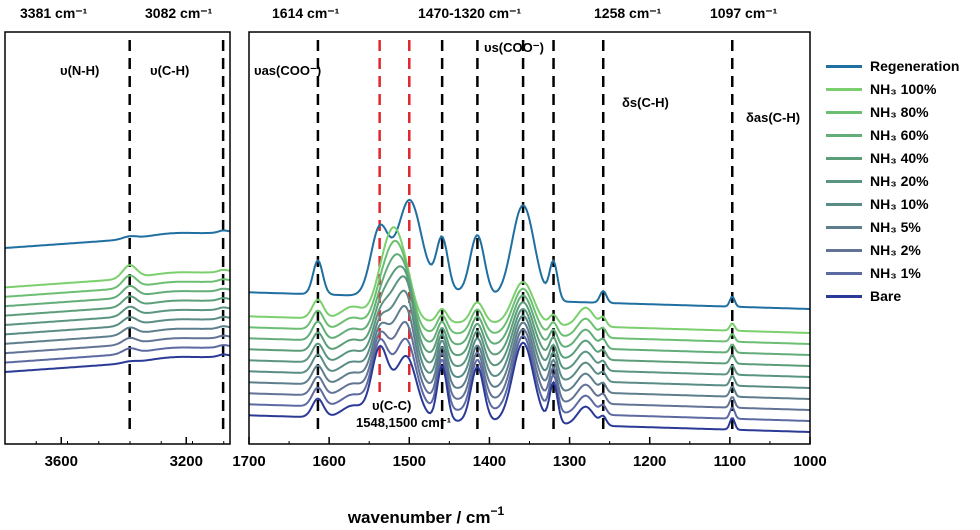  What do you see at coordinates (744, 13) in the screenshot?
I see `top-label-1097: 1097 cm⁻¹` at bounding box center [744, 13].